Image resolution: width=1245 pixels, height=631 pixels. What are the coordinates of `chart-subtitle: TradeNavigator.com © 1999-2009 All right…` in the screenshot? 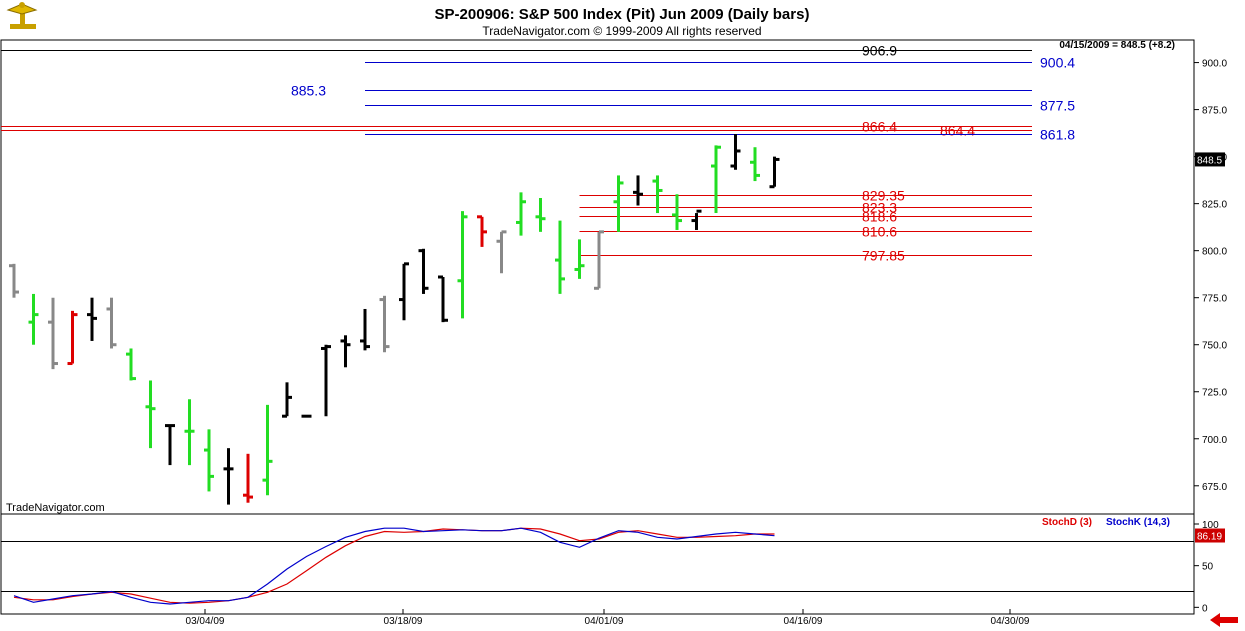 It's located at (621, 31).